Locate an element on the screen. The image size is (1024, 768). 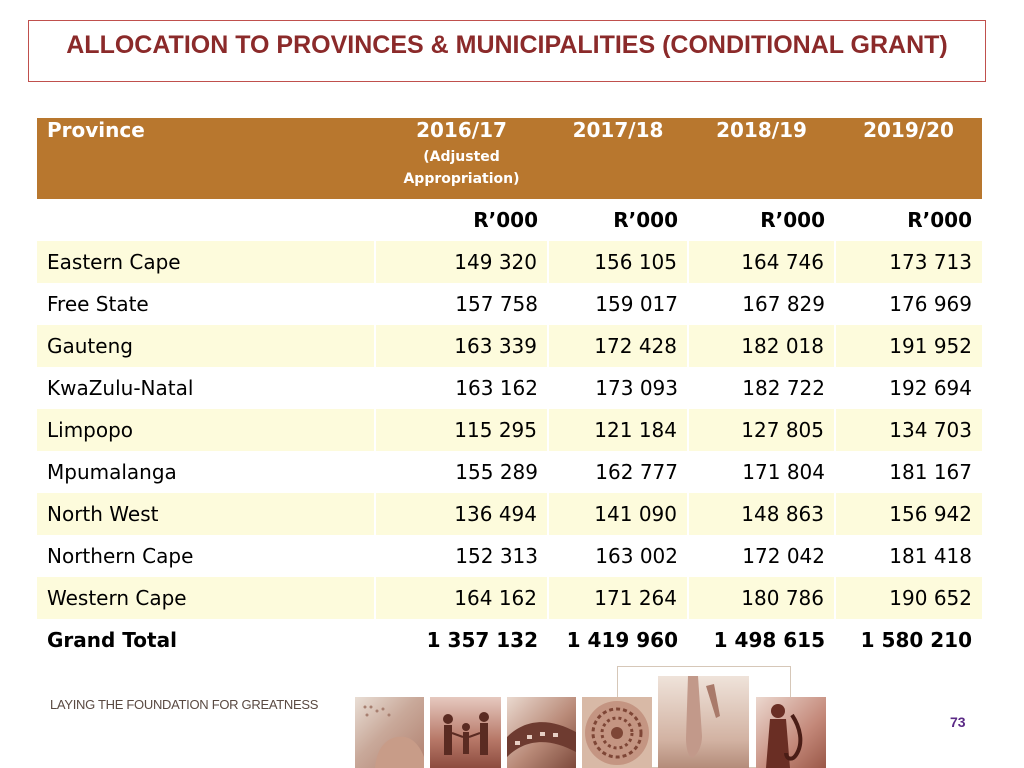
allocation-value: 152 313 is located at coordinates (496, 556).